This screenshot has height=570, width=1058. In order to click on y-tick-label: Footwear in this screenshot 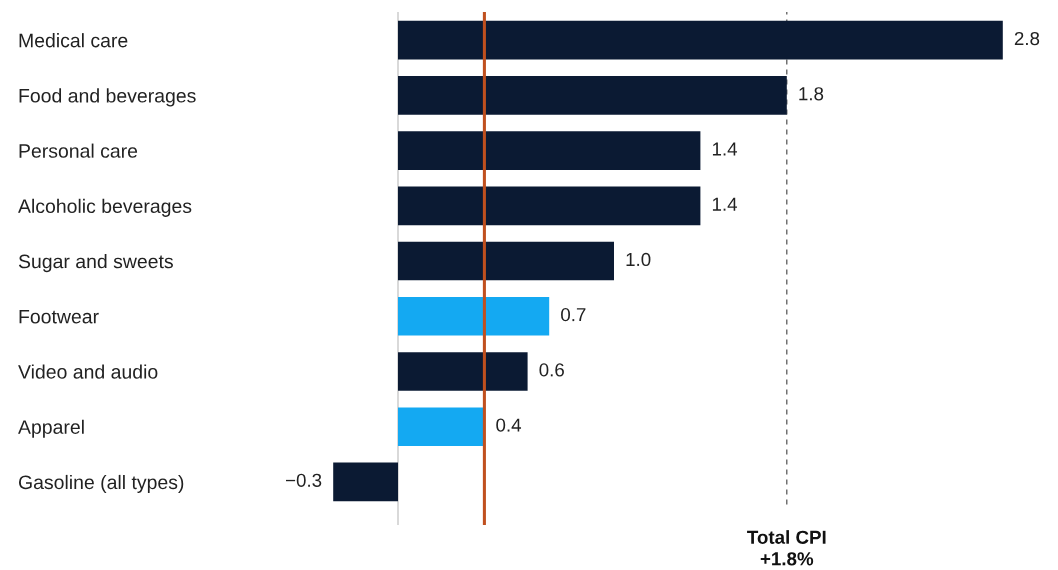, I will do `click(59, 316)`.